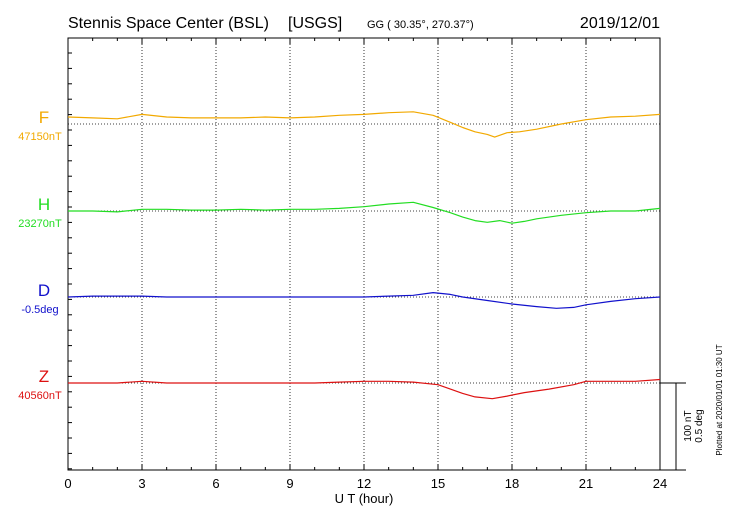 This screenshot has height=520, width=730. What do you see at coordinates (660, 483) in the screenshot?
I see `x-tick-label: 24` at bounding box center [660, 483].